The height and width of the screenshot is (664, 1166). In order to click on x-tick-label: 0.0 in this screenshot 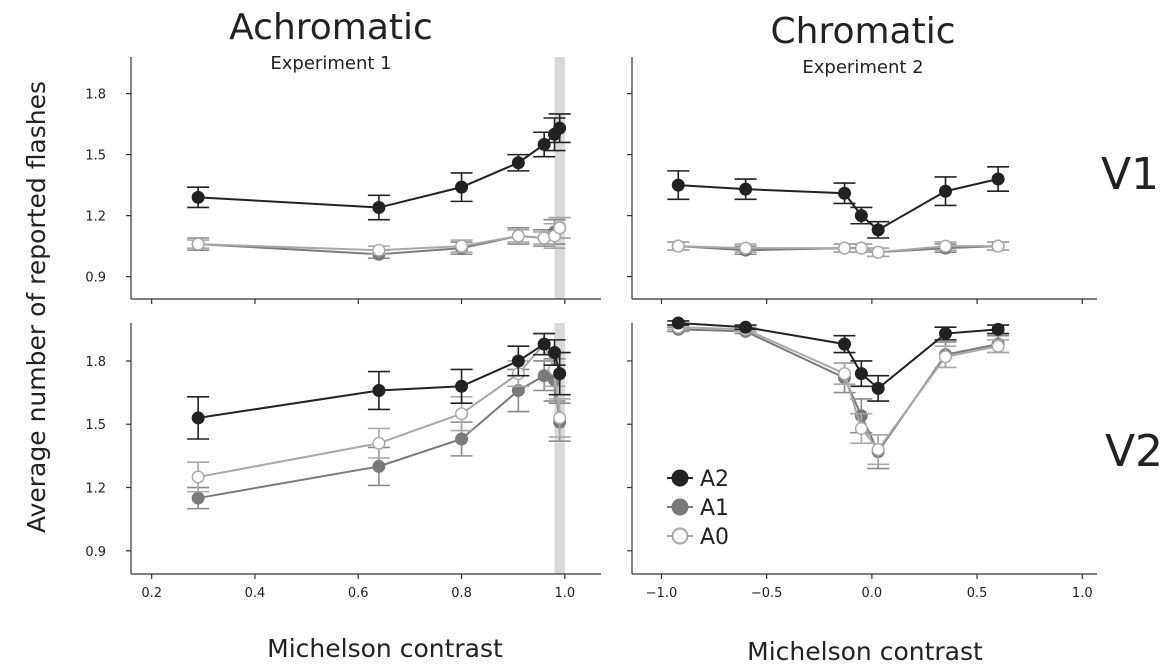, I will do `click(872, 593)`.